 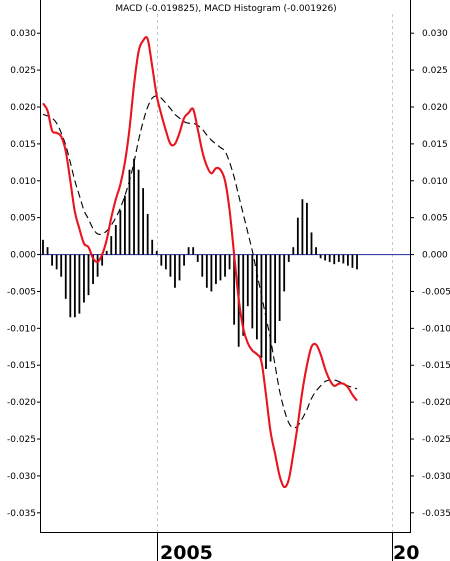 What do you see at coordinates (21, 329) in the screenshot?
I see `y-tick-label-left: -0.010` at bounding box center [21, 329].